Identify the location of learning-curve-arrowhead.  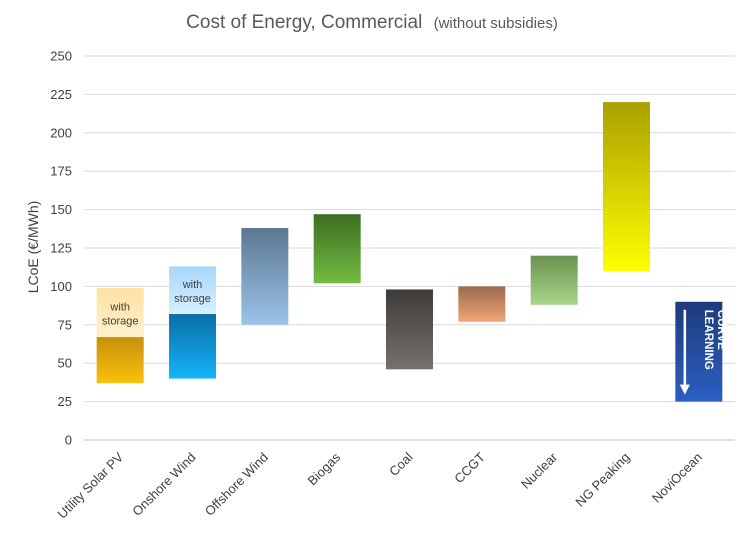
(684, 389).